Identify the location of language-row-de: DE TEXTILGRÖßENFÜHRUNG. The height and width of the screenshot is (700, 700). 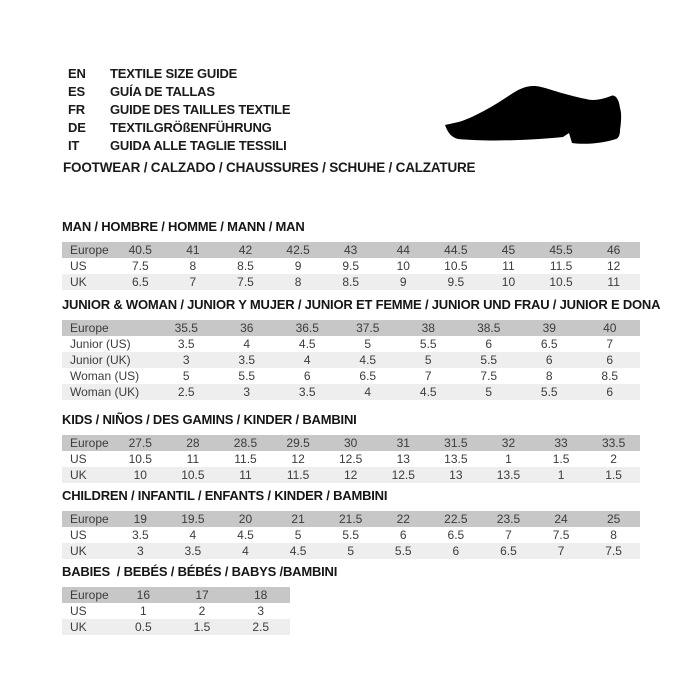
(179, 128).